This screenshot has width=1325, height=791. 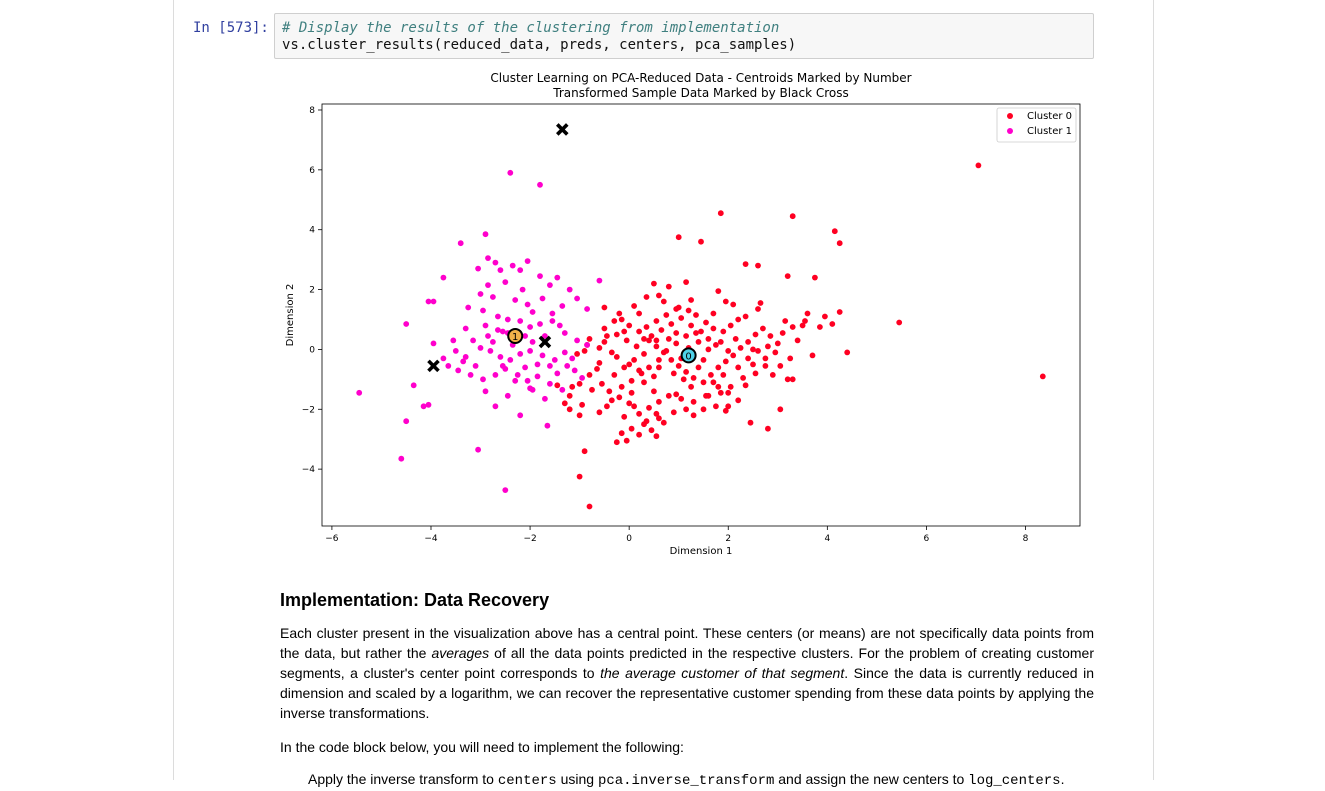 I want to click on legend-label-cluster-1: Cluster 1, so click(x=1049, y=131).